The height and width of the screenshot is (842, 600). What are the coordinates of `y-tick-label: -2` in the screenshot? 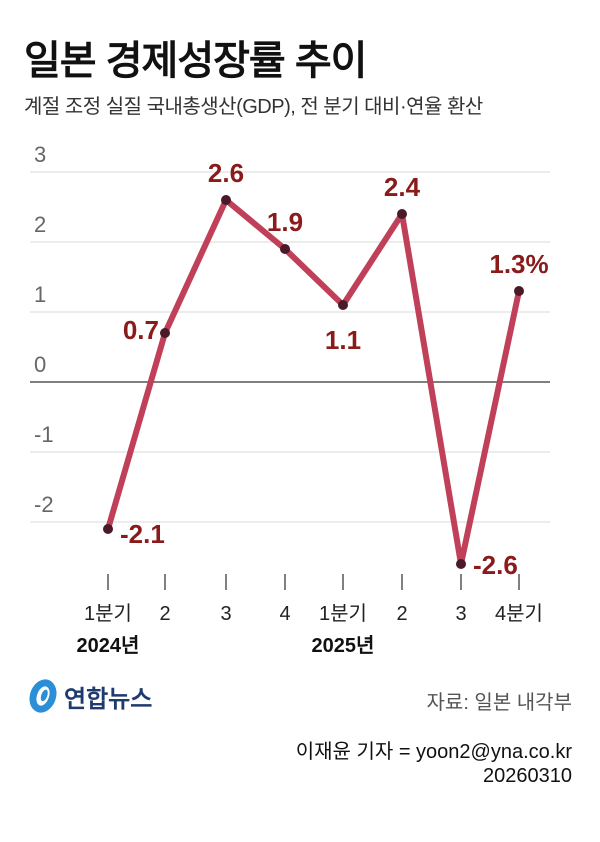 It's located at (44, 504).